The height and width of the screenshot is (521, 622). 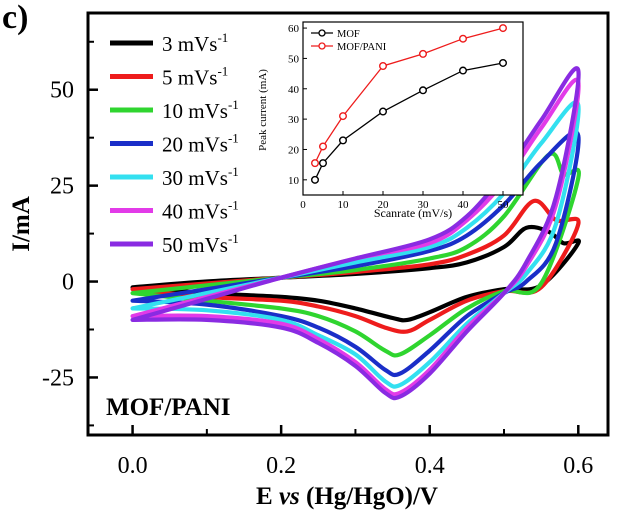 I want to click on inset-y-tick-label: 60, so click(x=294, y=29).